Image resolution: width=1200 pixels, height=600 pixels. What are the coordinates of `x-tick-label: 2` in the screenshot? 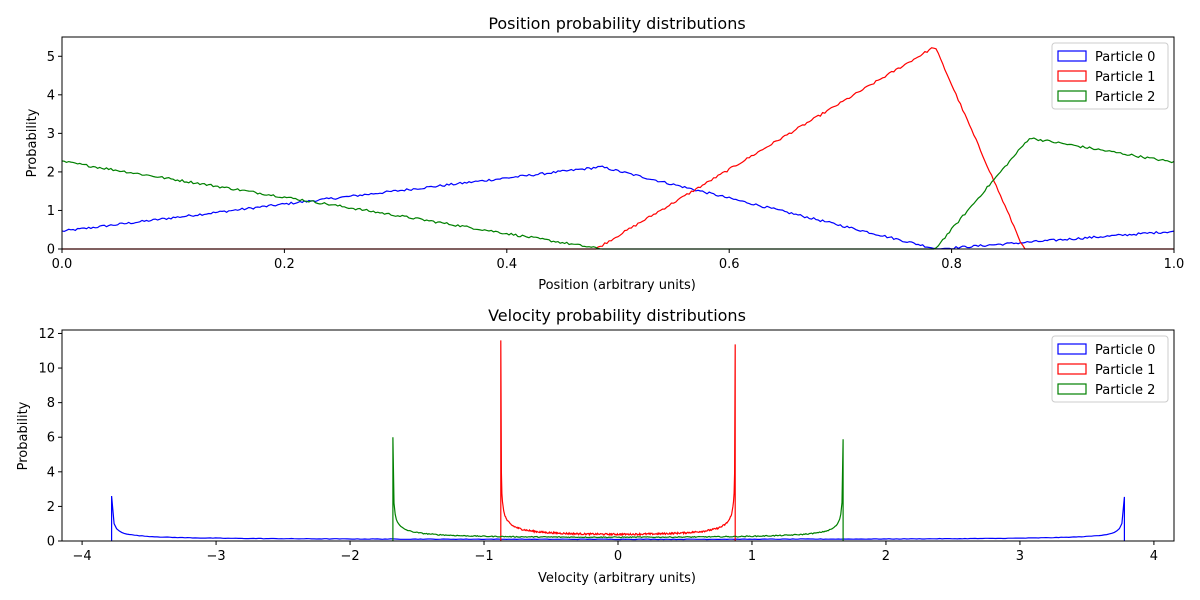 It's located at (886, 556).